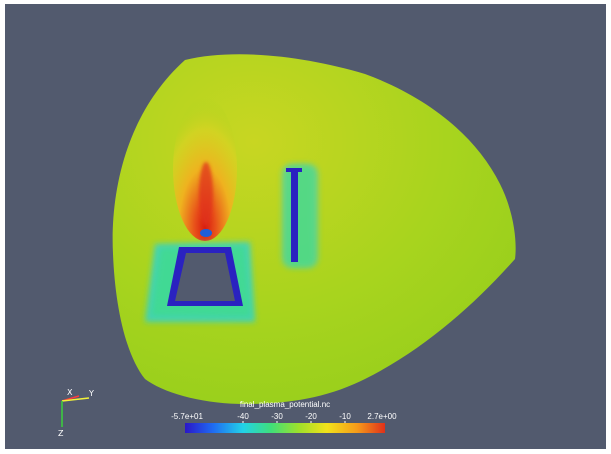 Image resolution: width=611 pixels, height=454 pixels. Describe the element at coordinates (285, 404) in the screenshot. I see `colorbar-title: final_plasma_potential.nc` at that location.